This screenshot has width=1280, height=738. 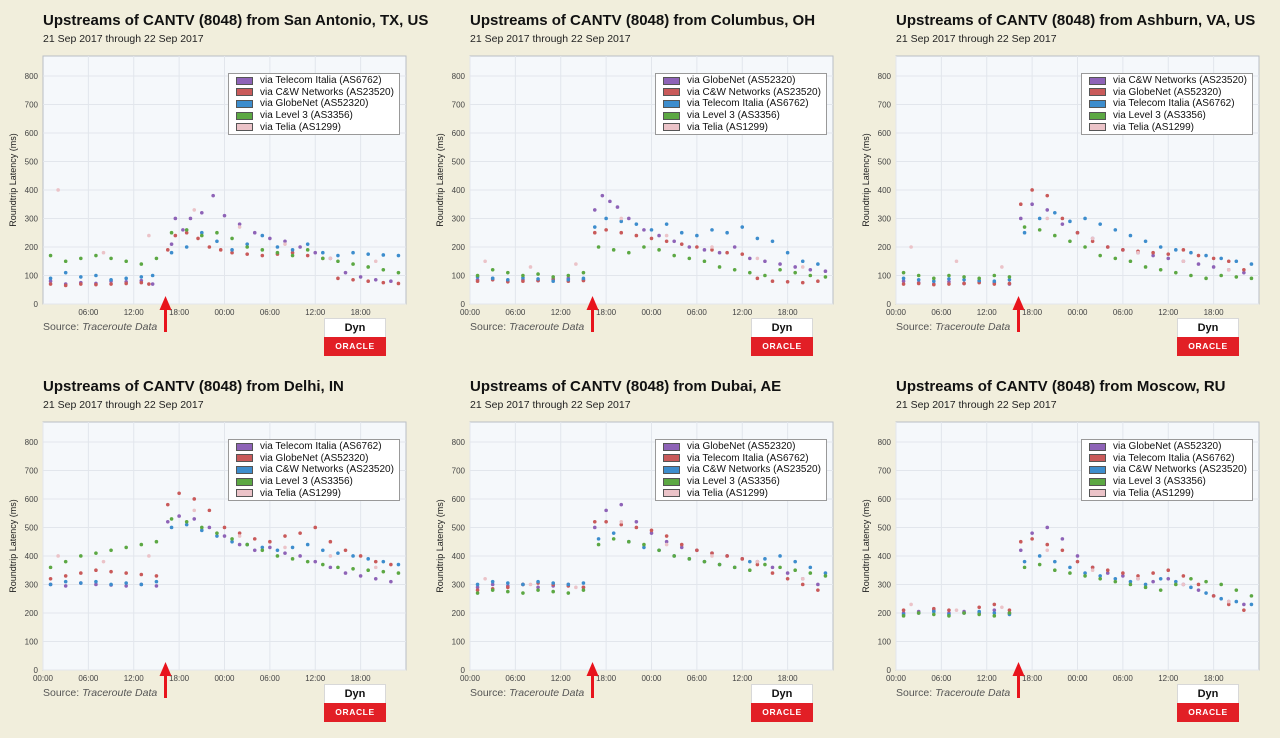 What do you see at coordinates (459, 470) in the screenshot?
I see `y-tick-label: 700` at bounding box center [459, 470].